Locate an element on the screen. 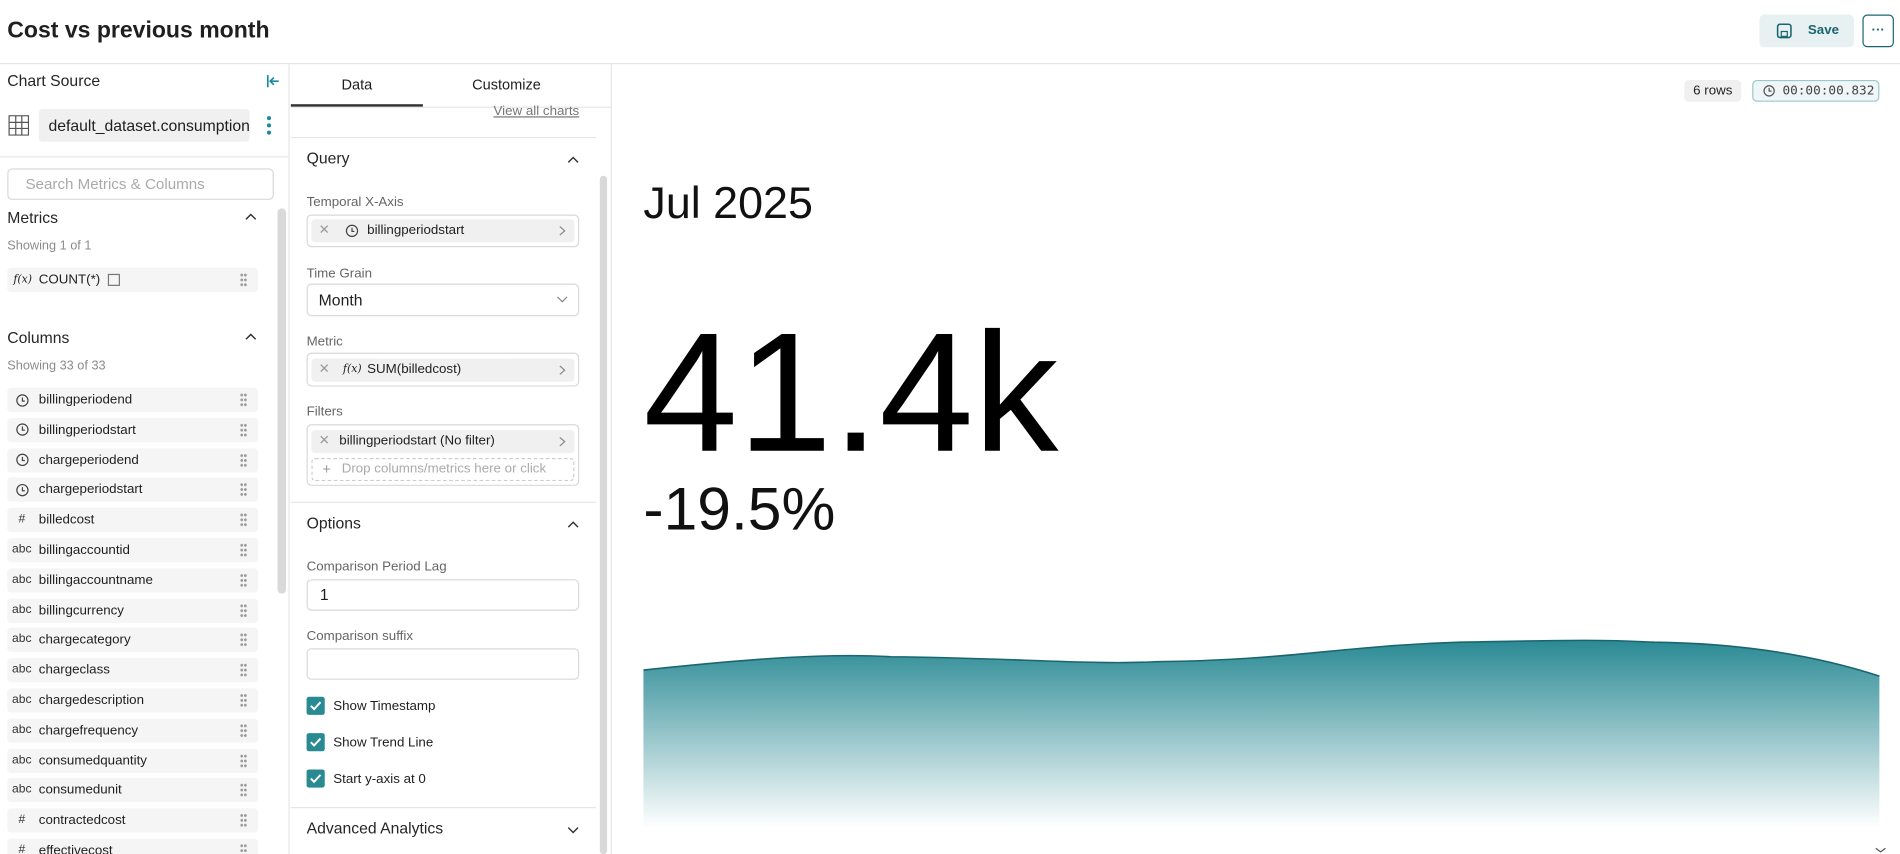 This screenshot has width=1900, height=854. column-row: # contractedcost is located at coordinates (133, 820).